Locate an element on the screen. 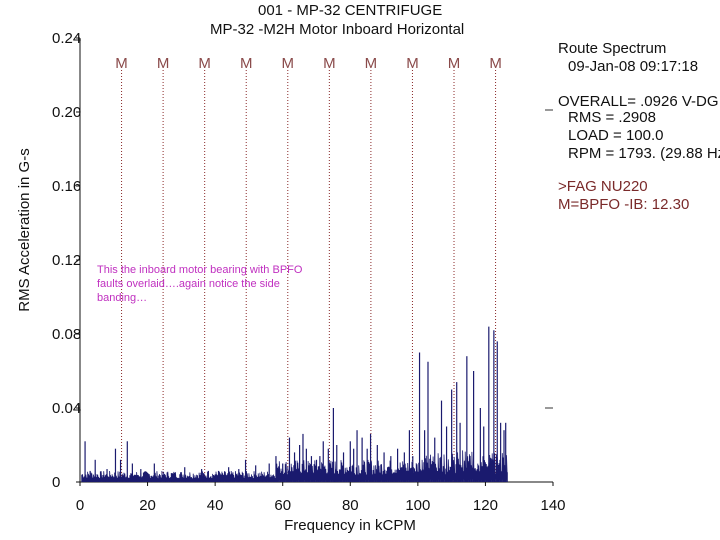  x-tick-label: 0 is located at coordinates (80, 505).